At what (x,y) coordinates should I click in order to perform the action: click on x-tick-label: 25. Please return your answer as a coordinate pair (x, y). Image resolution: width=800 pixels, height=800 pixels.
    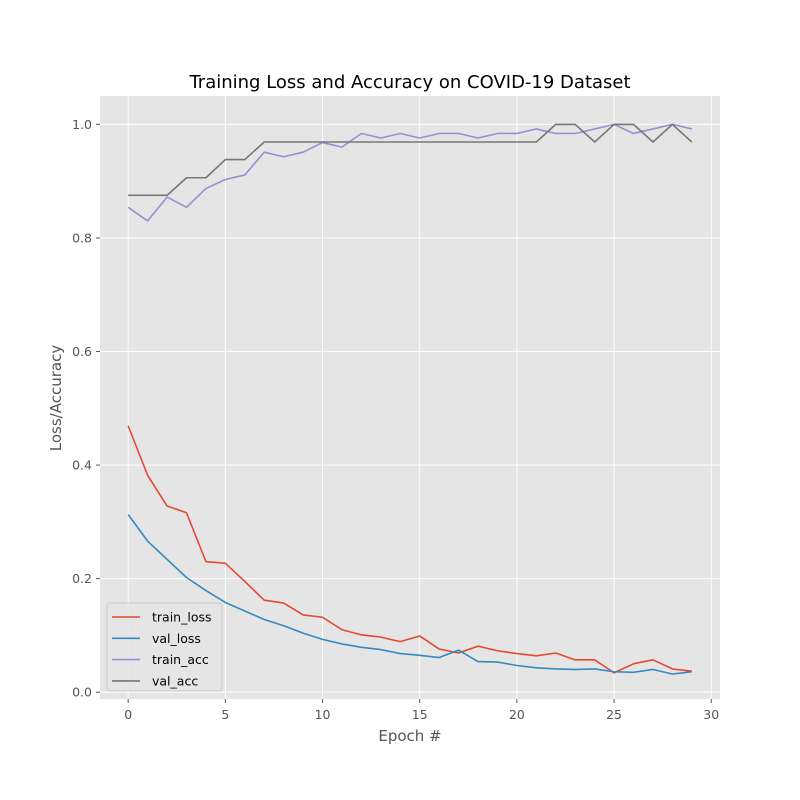
    Looking at the image, I should click on (614, 714).